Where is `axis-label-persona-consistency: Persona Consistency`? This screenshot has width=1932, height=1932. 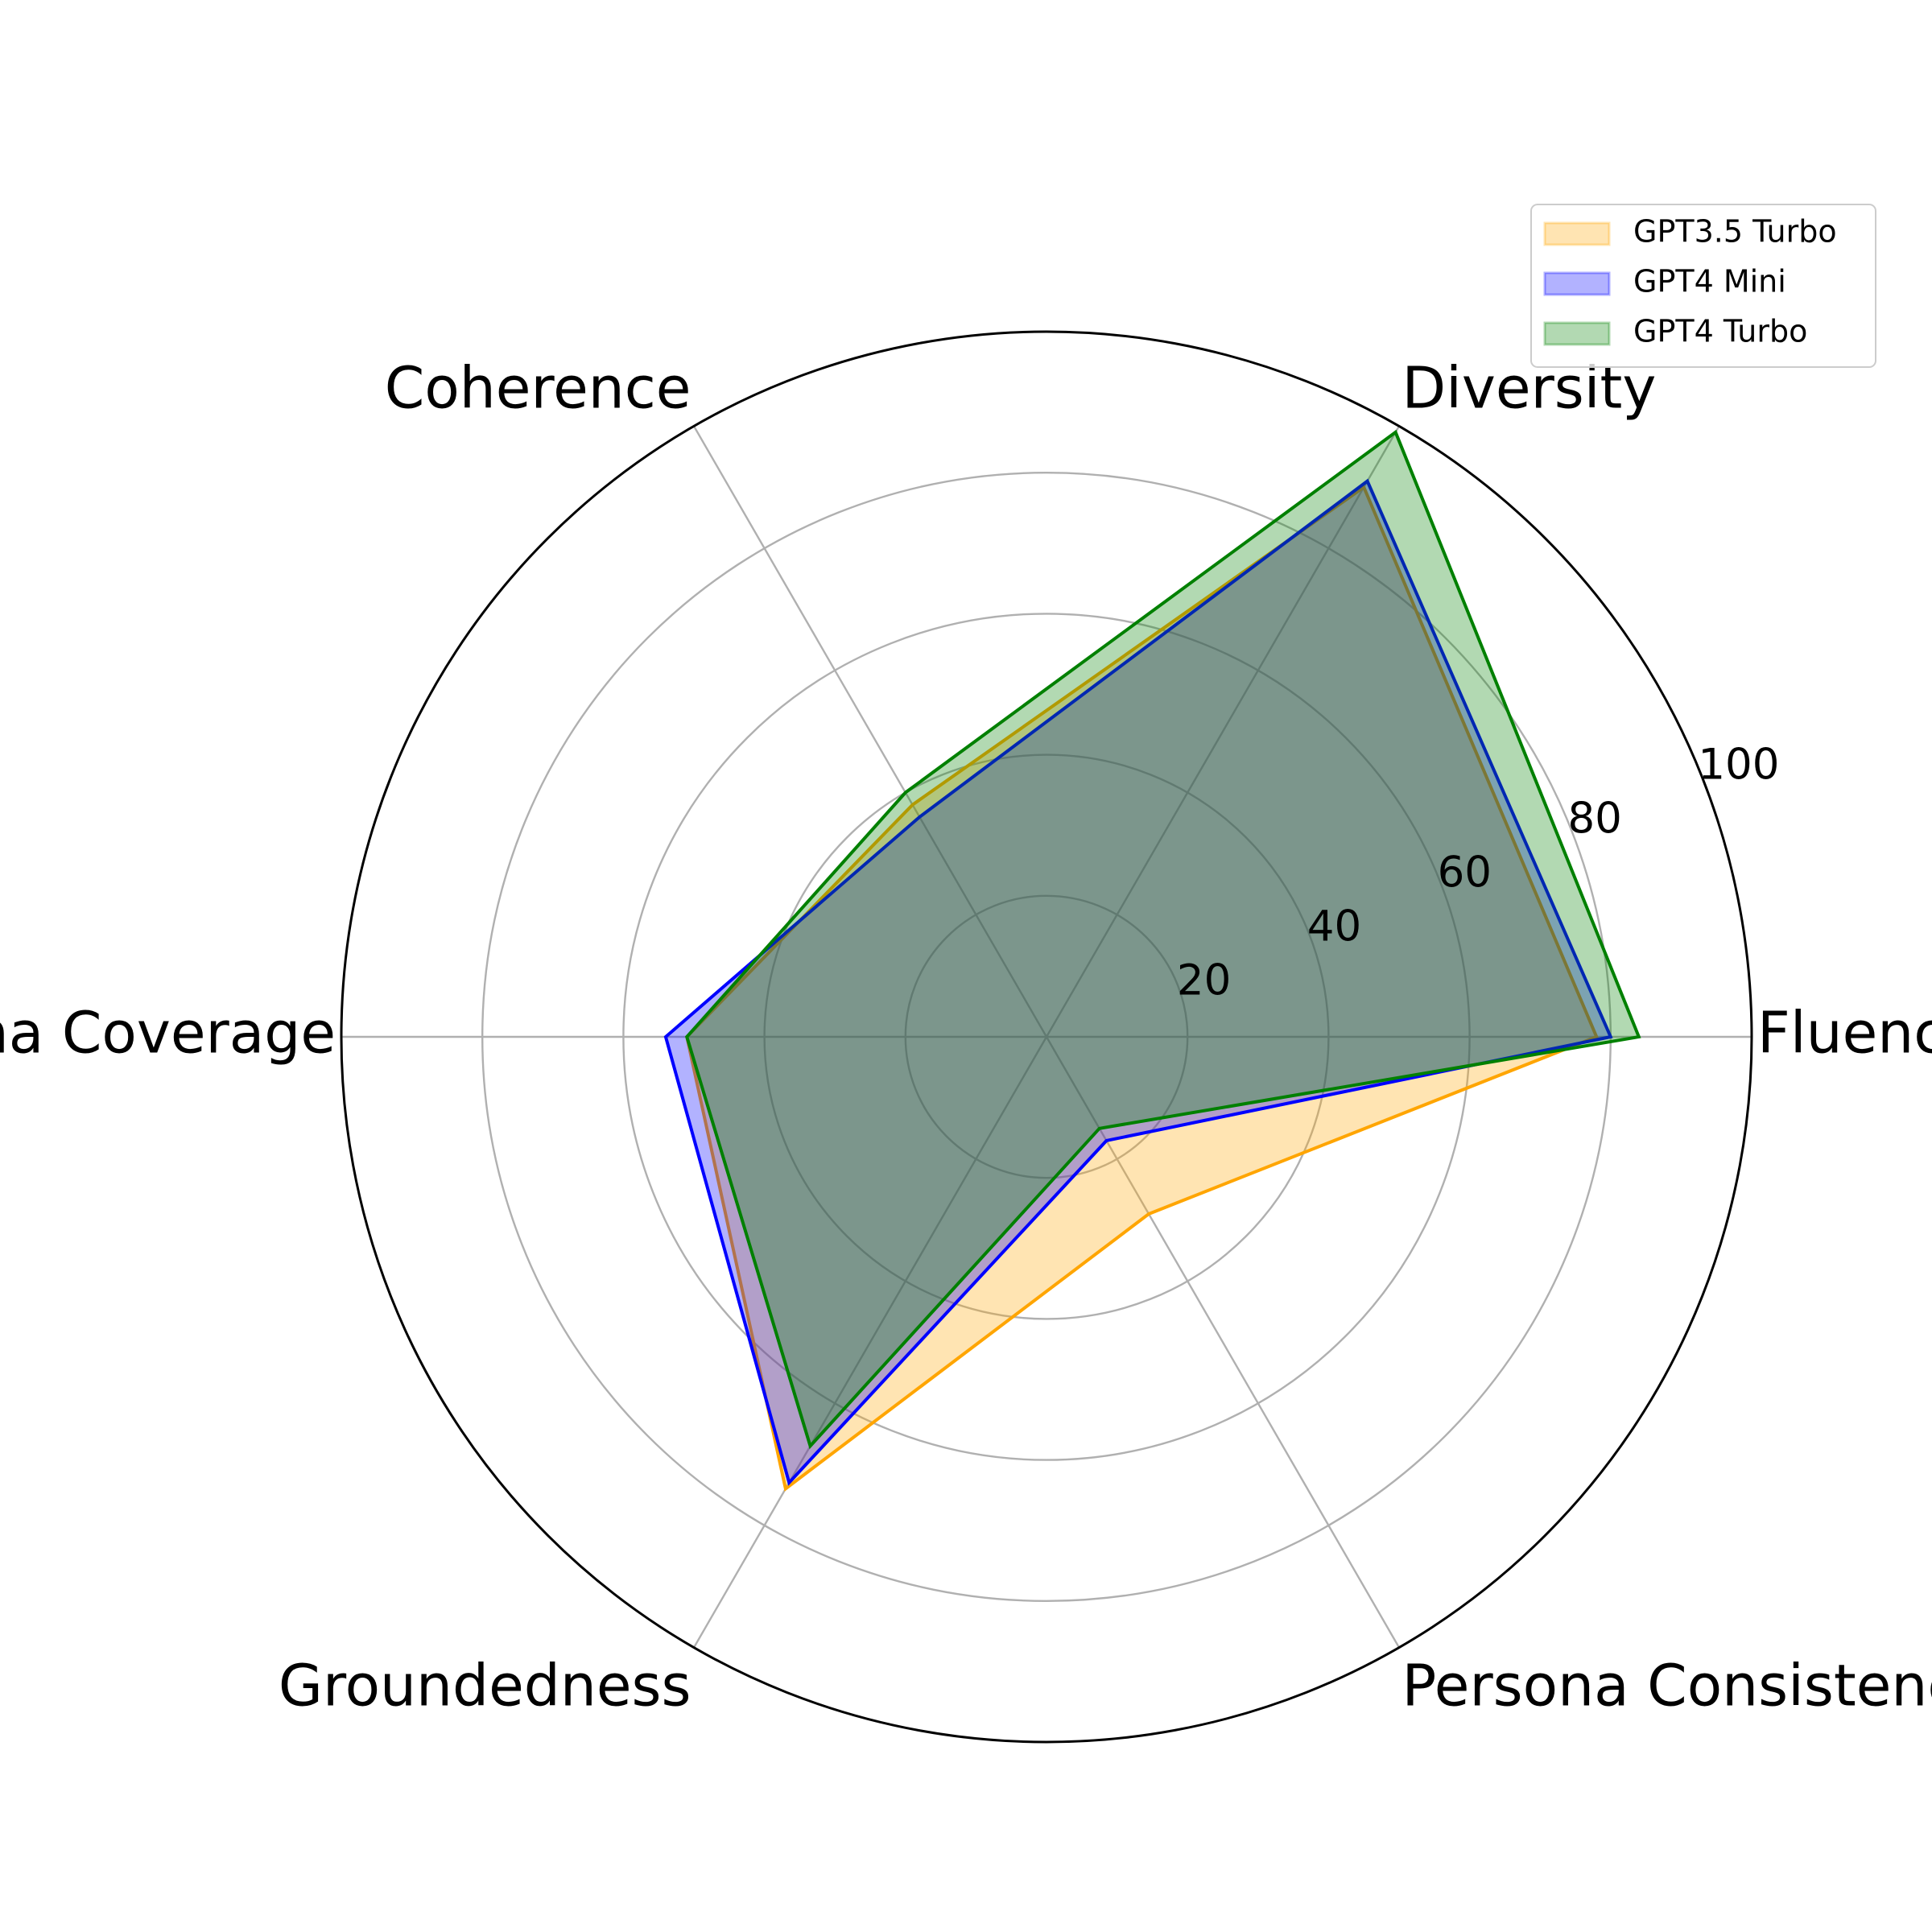 axis-label-persona-consistency: Persona Consistency is located at coordinates (1667, 1686).